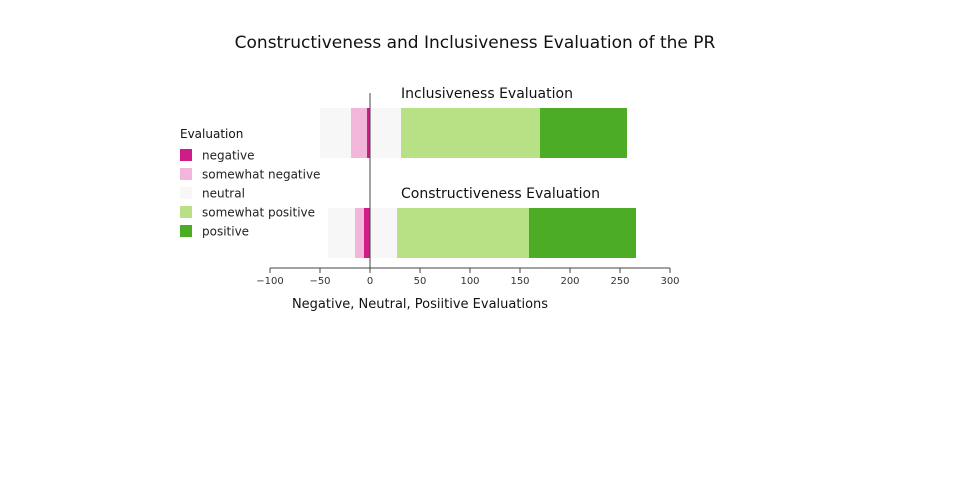 The image size is (960, 500). I want to click on legend-label-negative: negative, so click(228, 156).